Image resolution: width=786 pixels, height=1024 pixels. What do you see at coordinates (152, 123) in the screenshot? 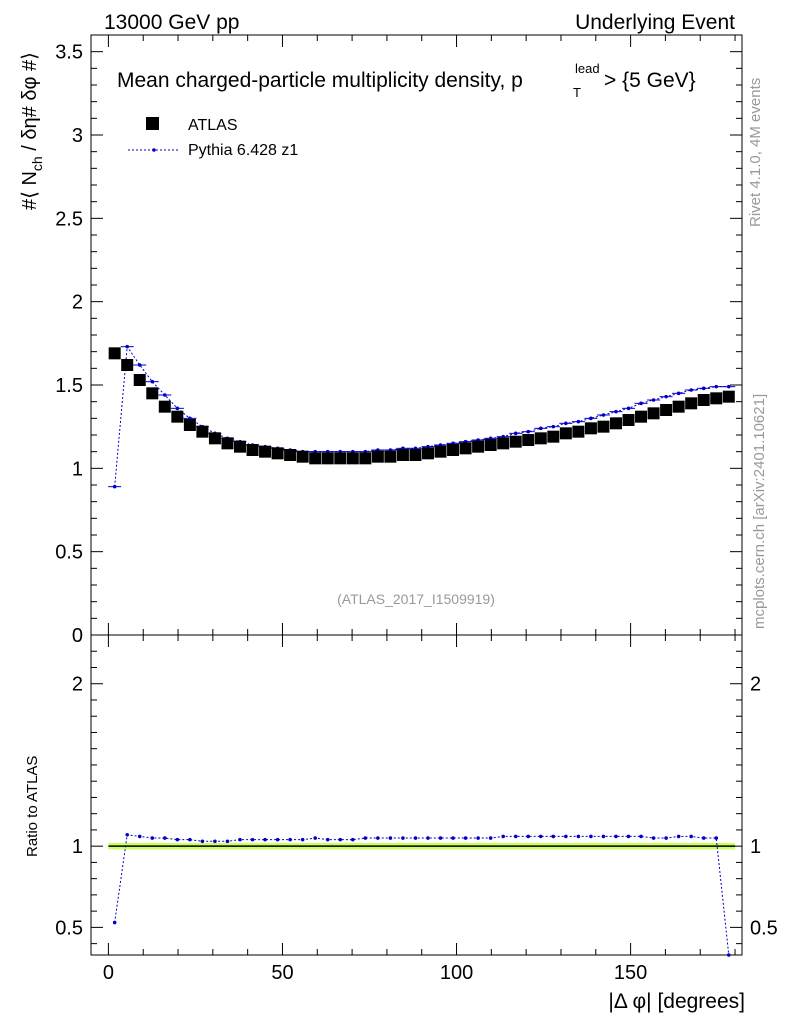
I see `legend-atlas-marker` at bounding box center [152, 123].